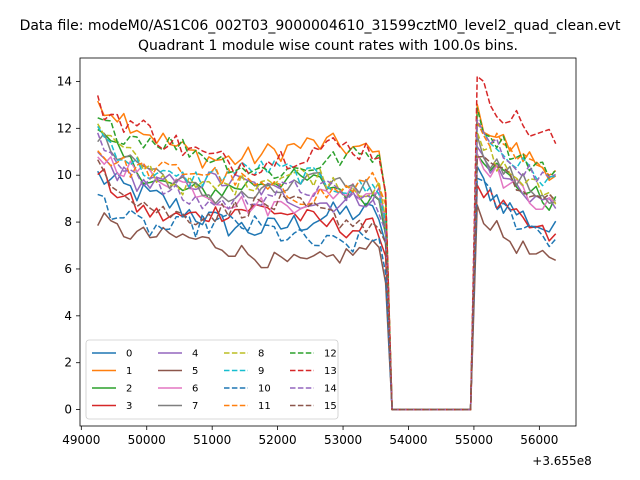 The width and height of the screenshot is (640, 480). What do you see at coordinates (330, 354) in the screenshot?
I see `legend-label-12: 12` at bounding box center [330, 354].